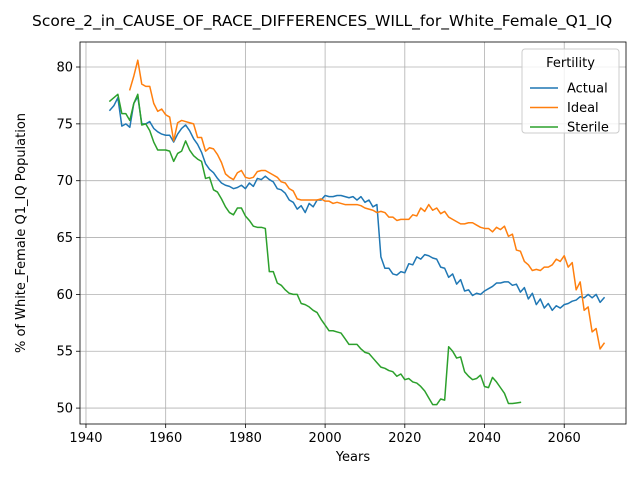 This screenshot has height=480, width=640. I want to click on x-tick-label: 1960, so click(165, 438).